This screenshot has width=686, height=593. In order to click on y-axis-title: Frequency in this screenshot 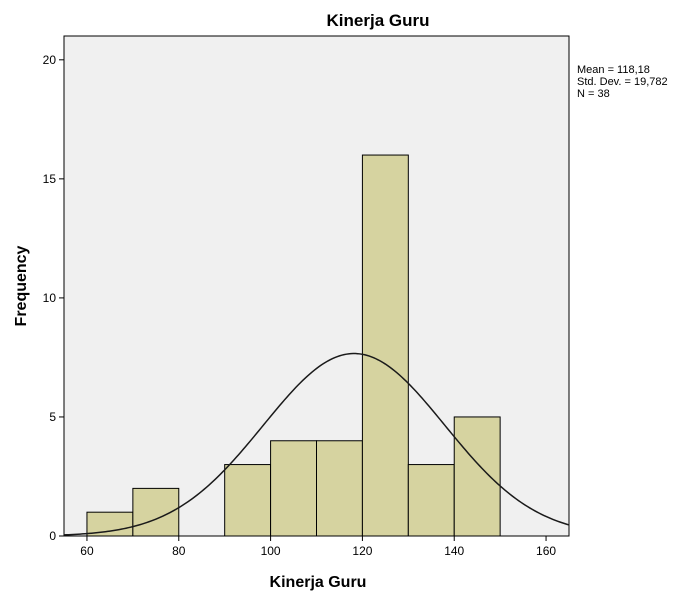, I will do `click(21, 285)`.